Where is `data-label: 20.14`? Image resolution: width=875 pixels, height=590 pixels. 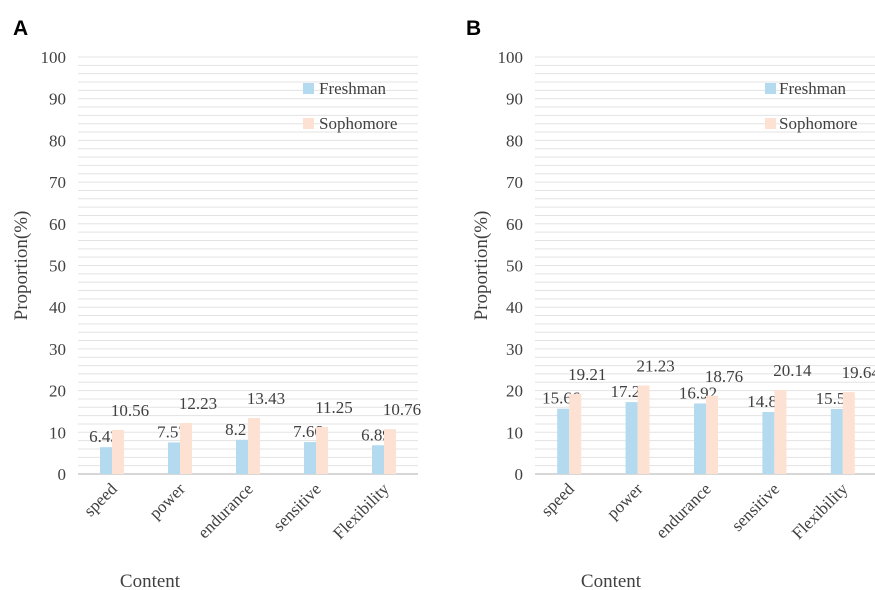 data-label: 20.14 is located at coordinates (792, 370).